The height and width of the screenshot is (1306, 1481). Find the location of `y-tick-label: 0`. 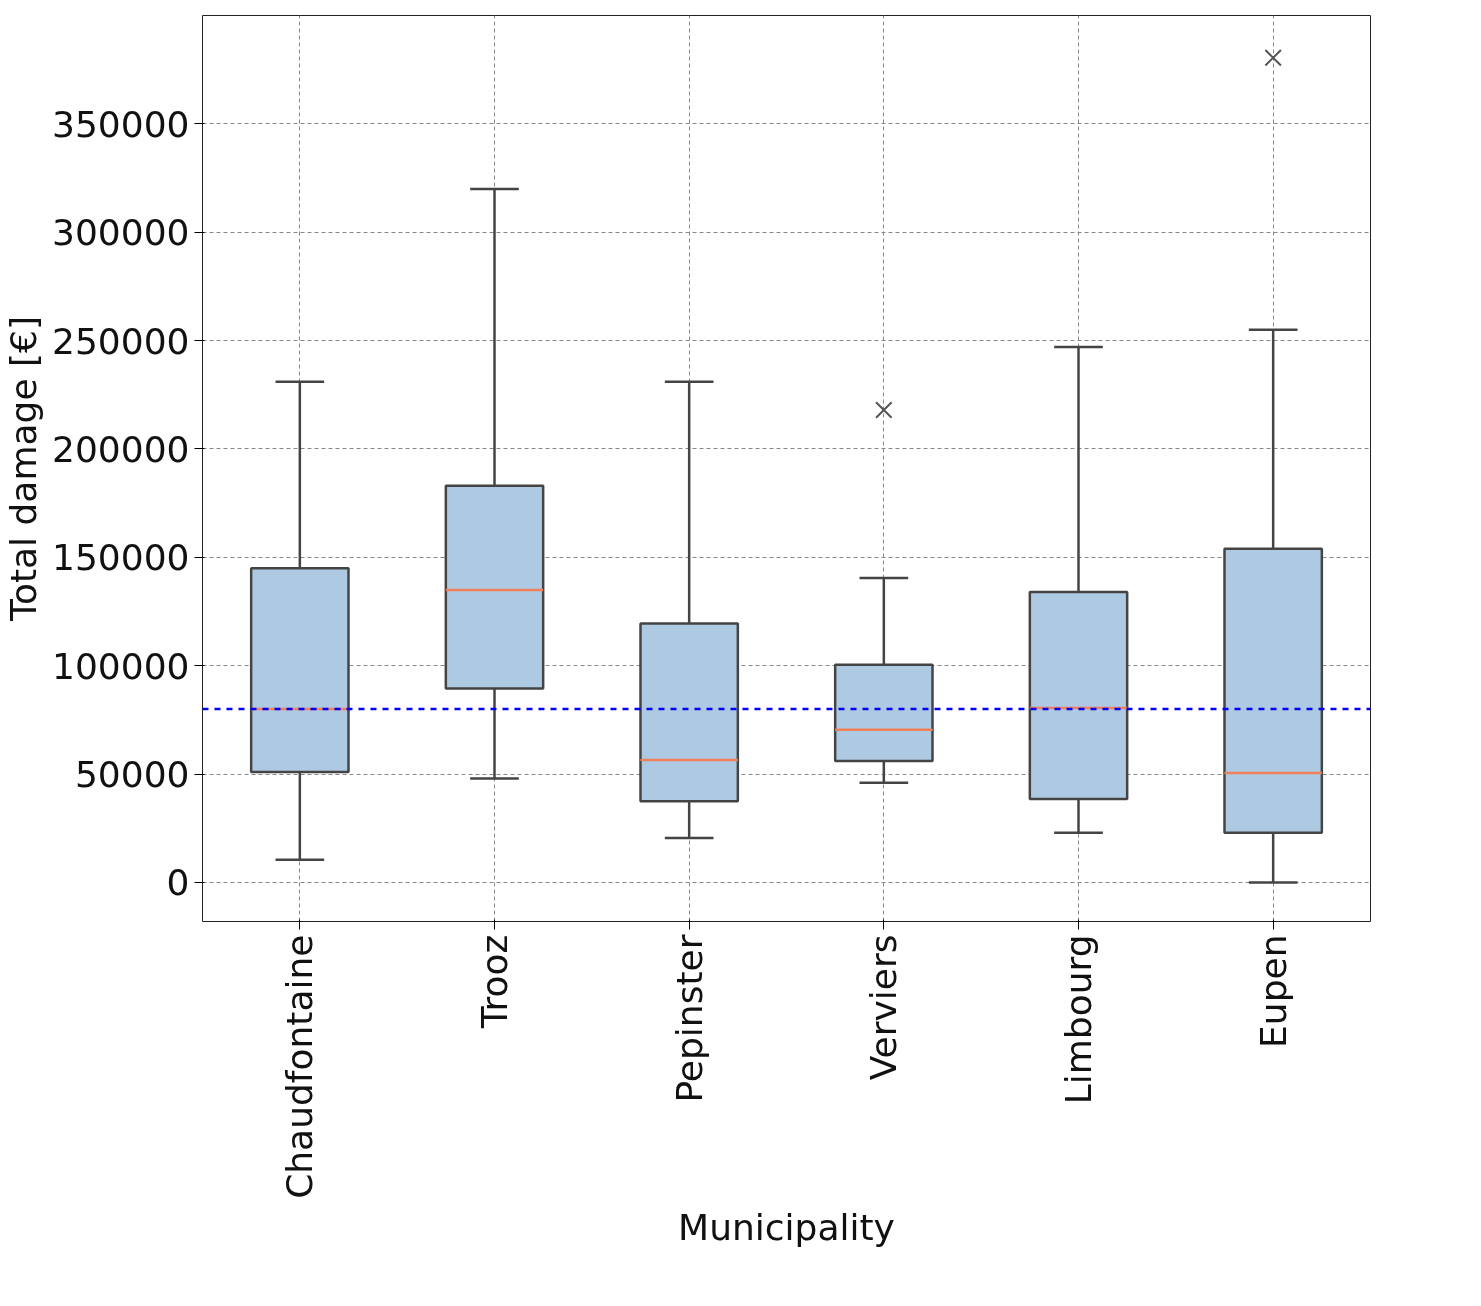

y-tick-label: 0 is located at coordinates (178, 883).